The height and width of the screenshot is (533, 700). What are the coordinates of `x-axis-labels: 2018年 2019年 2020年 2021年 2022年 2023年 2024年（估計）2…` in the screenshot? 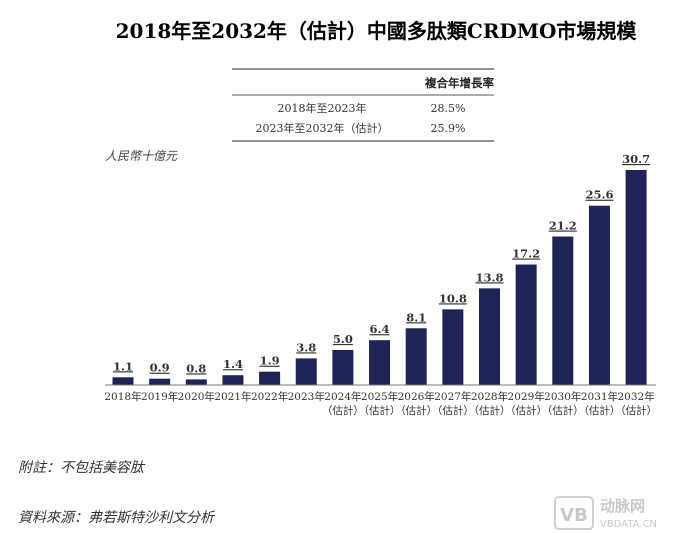 It's located at (380, 403).